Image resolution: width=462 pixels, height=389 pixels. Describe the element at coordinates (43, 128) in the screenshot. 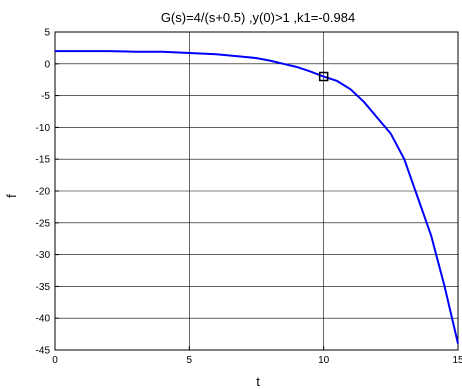

I see `y-tick-label: -10` at that location.